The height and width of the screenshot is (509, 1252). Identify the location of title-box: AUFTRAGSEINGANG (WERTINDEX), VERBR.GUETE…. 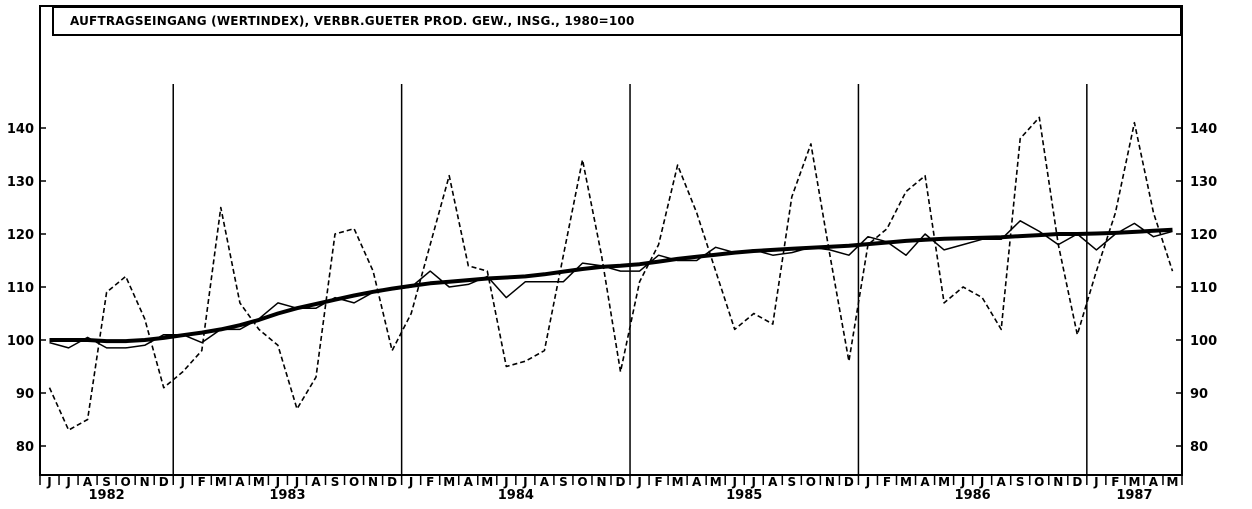
(617, 21).